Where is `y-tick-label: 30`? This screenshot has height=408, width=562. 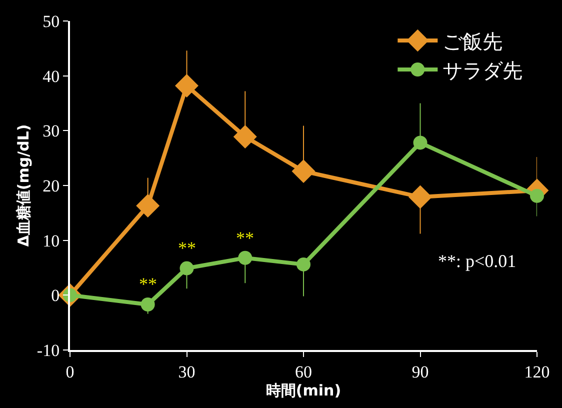
y-tick-label: 30 is located at coordinates (51, 131).